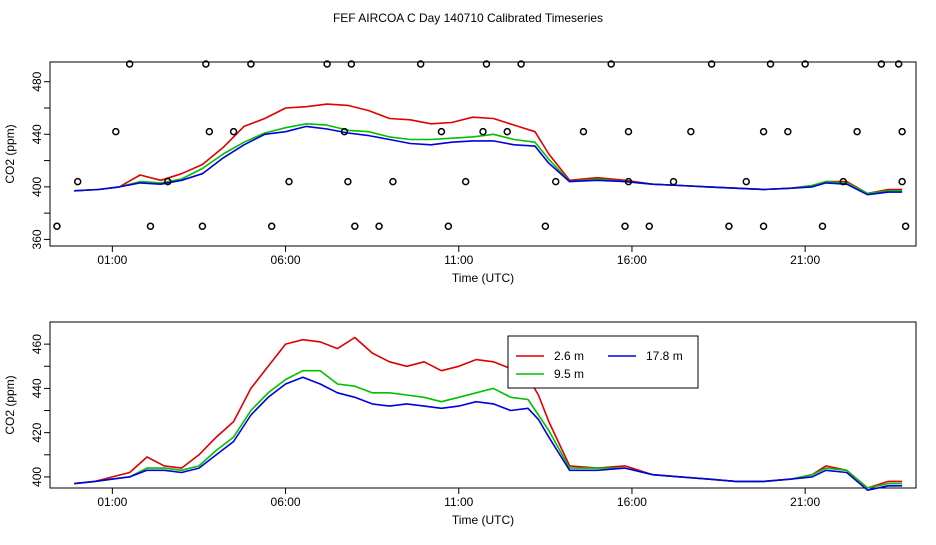 The image size is (936, 545). I want to click on legend-label-2: 9.5 m, so click(569, 374).